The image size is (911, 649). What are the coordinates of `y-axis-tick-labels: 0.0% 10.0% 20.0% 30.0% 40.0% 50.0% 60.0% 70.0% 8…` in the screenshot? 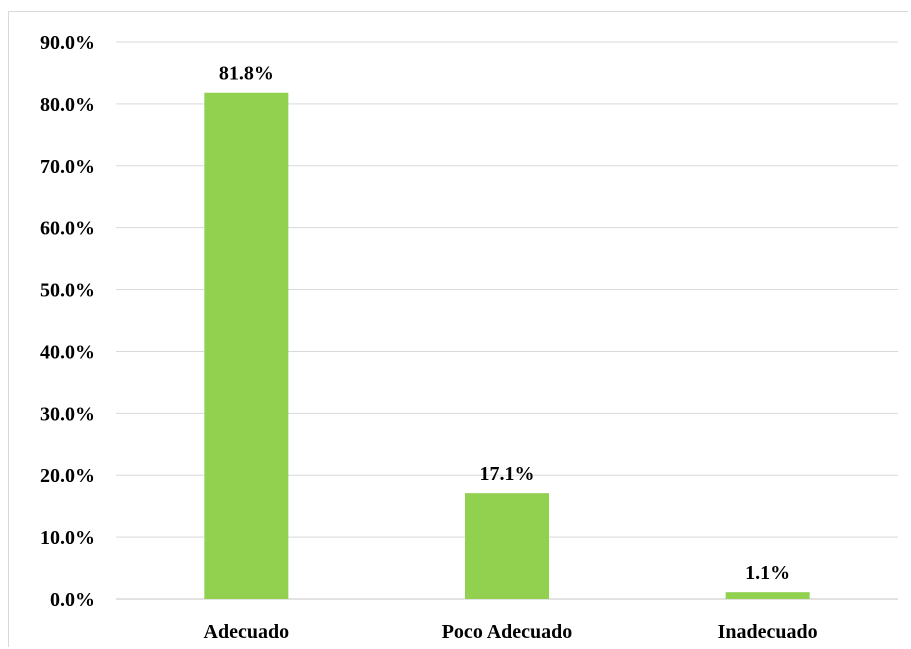 It's located at (67, 321).